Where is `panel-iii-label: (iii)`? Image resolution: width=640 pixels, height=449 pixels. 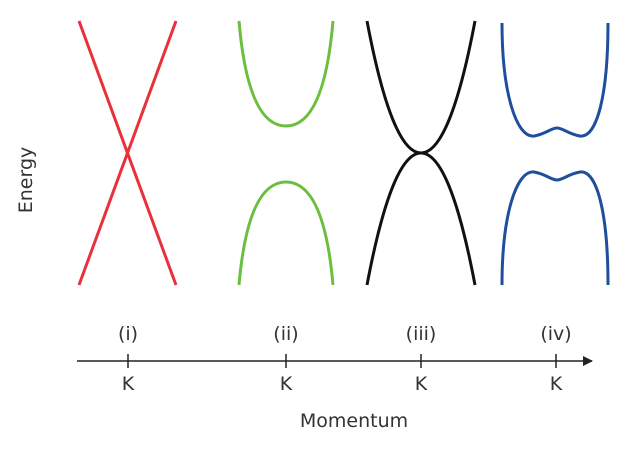 panel-iii-label: (iii) is located at coordinates (421, 334).